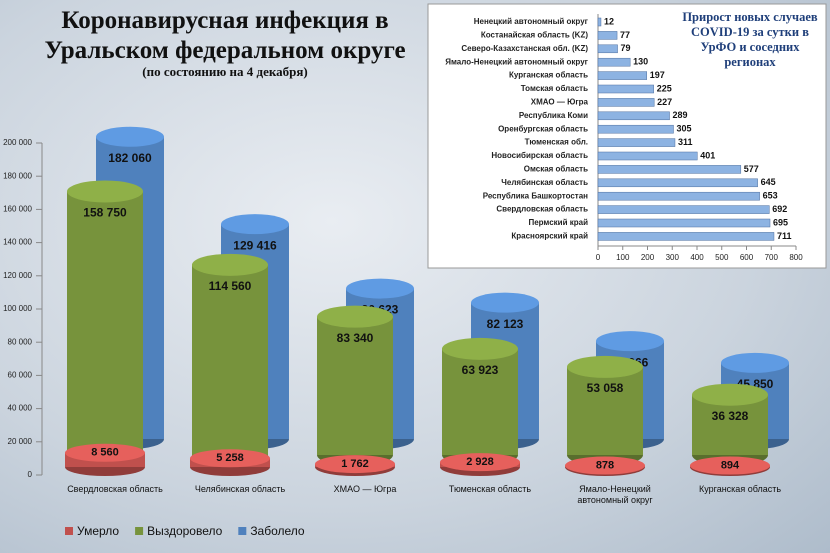  I want to click on legend-label: Заболело, so click(277, 531).